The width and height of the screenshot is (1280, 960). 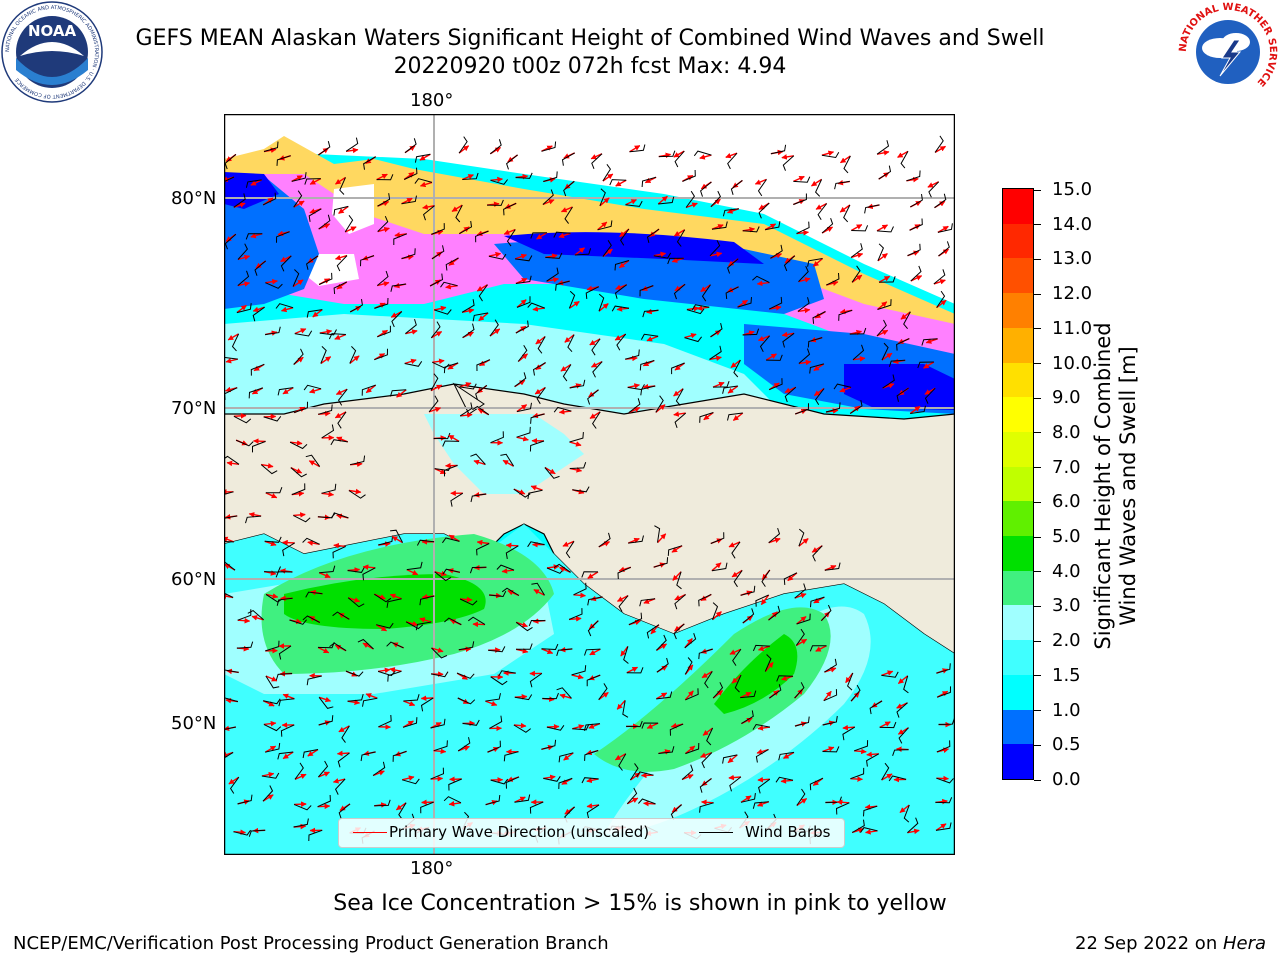 What do you see at coordinates (1066, 606) in the screenshot?
I see `colorbar-tick-label: 3.0` at bounding box center [1066, 606].